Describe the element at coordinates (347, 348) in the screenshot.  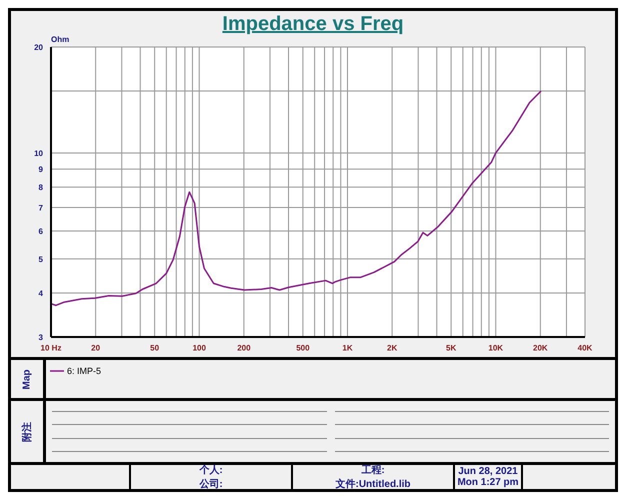
I see `x-tick-label: 1K` at that location.